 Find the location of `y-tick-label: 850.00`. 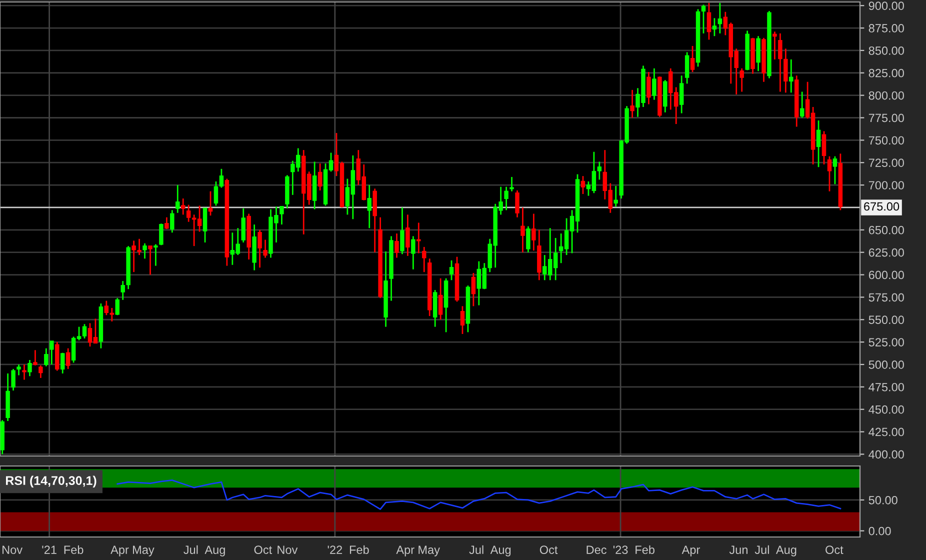

y-tick-label: 850.00 is located at coordinates (886, 50).